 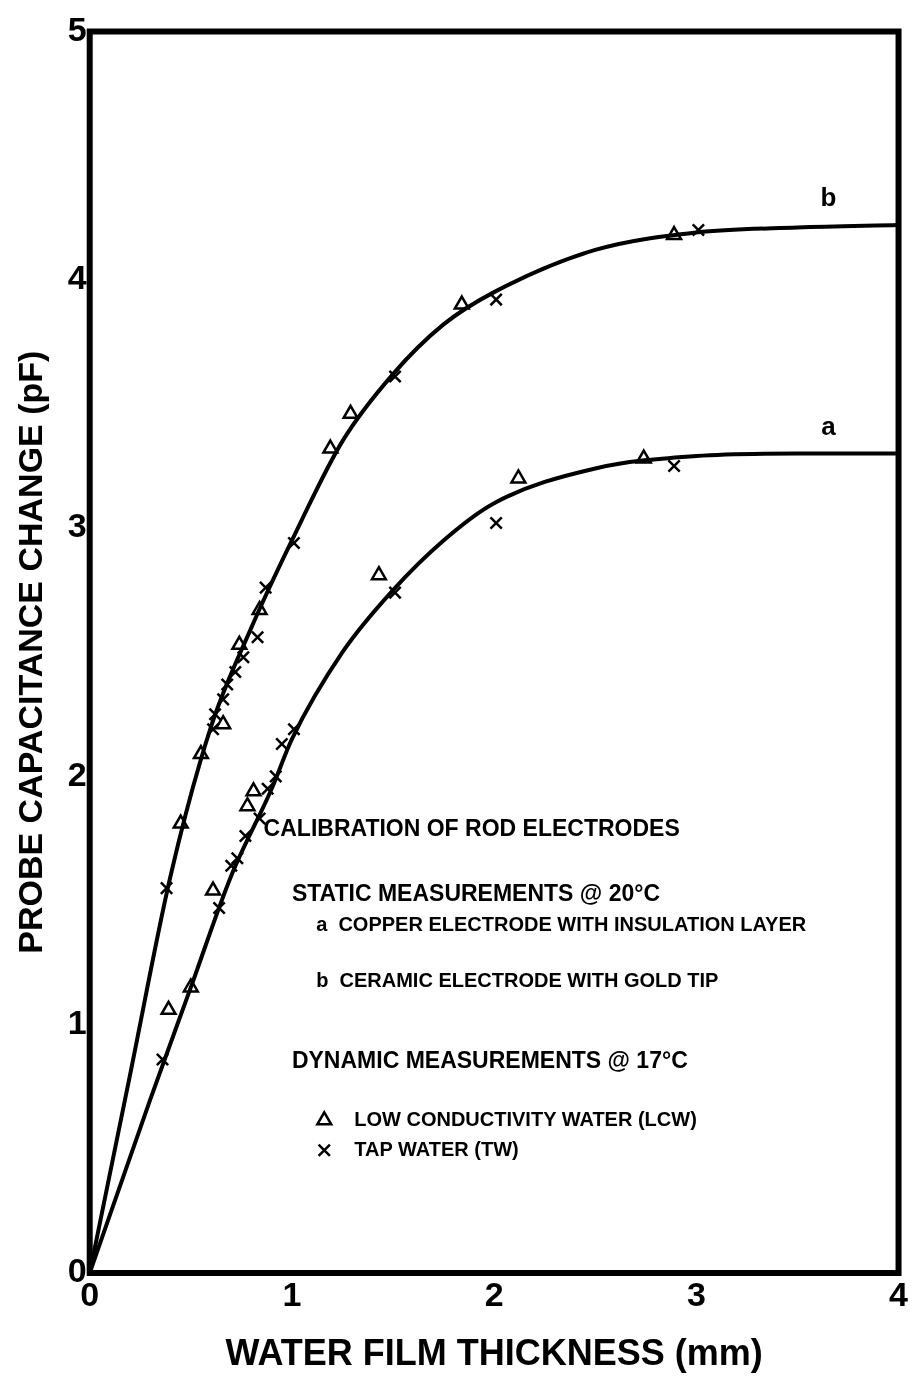 What do you see at coordinates (494, 1353) in the screenshot?
I see `x-axis-title: WATER FILM THICKNESS (mm)` at bounding box center [494, 1353].